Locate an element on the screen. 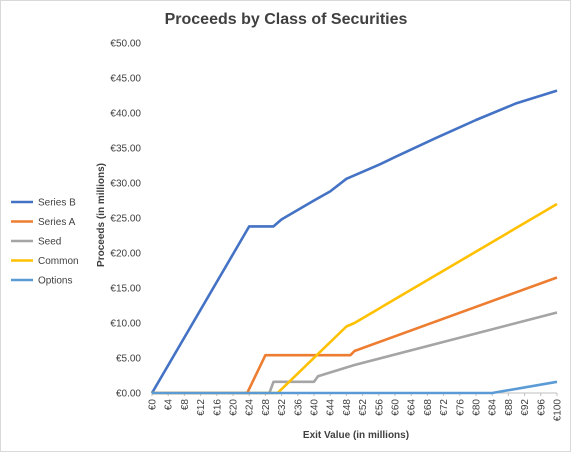 The height and width of the screenshot is (456, 571). y-axis-label: Proceeds (in millions) is located at coordinates (101, 215).